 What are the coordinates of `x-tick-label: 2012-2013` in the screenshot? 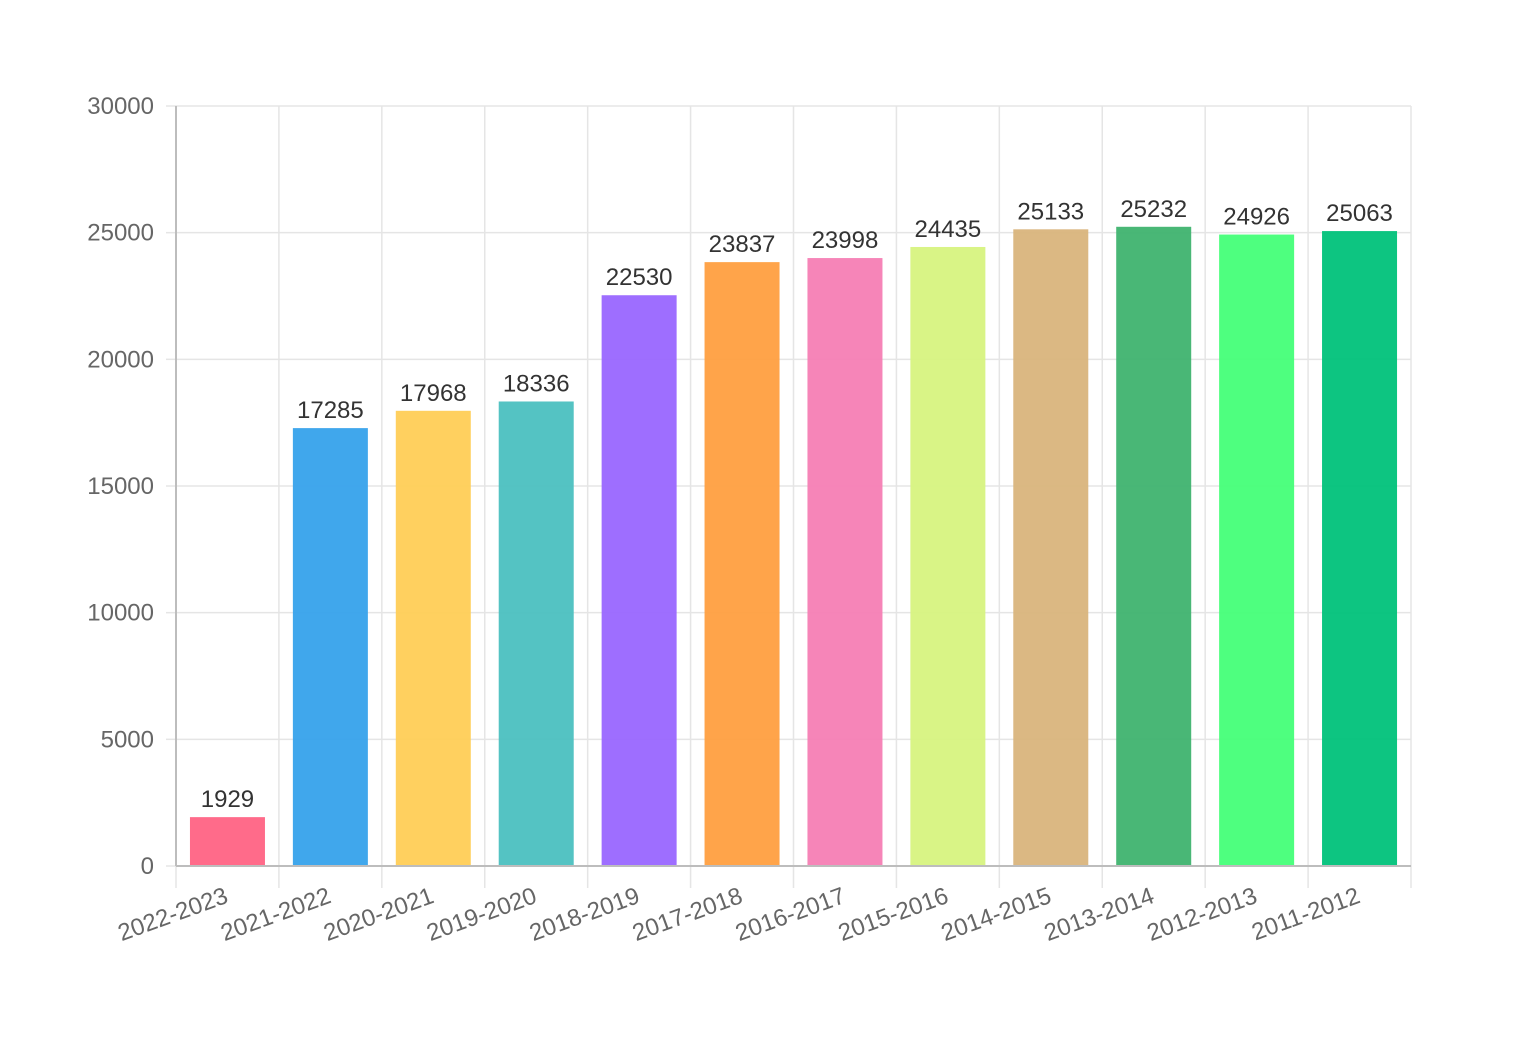 It's located at (1202, 914).